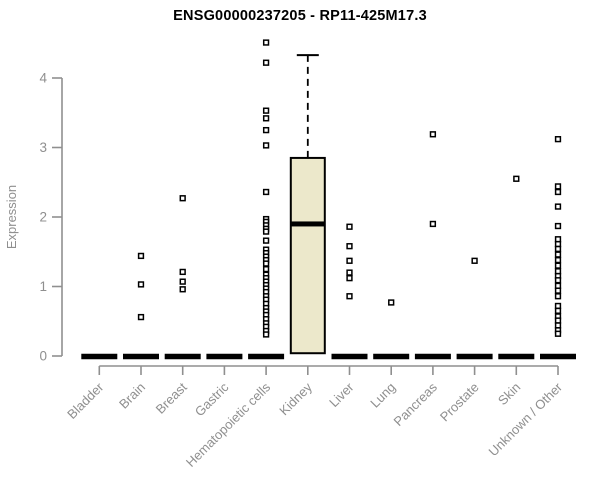 Image resolution: width=600 pixels, height=500 pixels. I want to click on x-tick-label: Lung, so click(382, 395).